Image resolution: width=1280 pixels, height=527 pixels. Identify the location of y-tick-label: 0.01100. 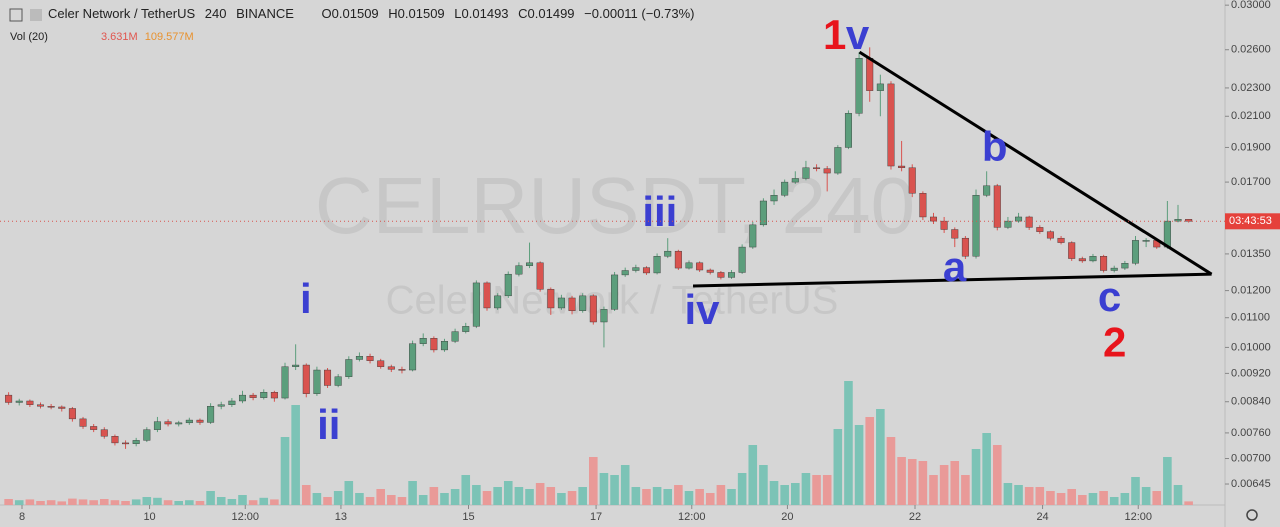
(1250, 318).